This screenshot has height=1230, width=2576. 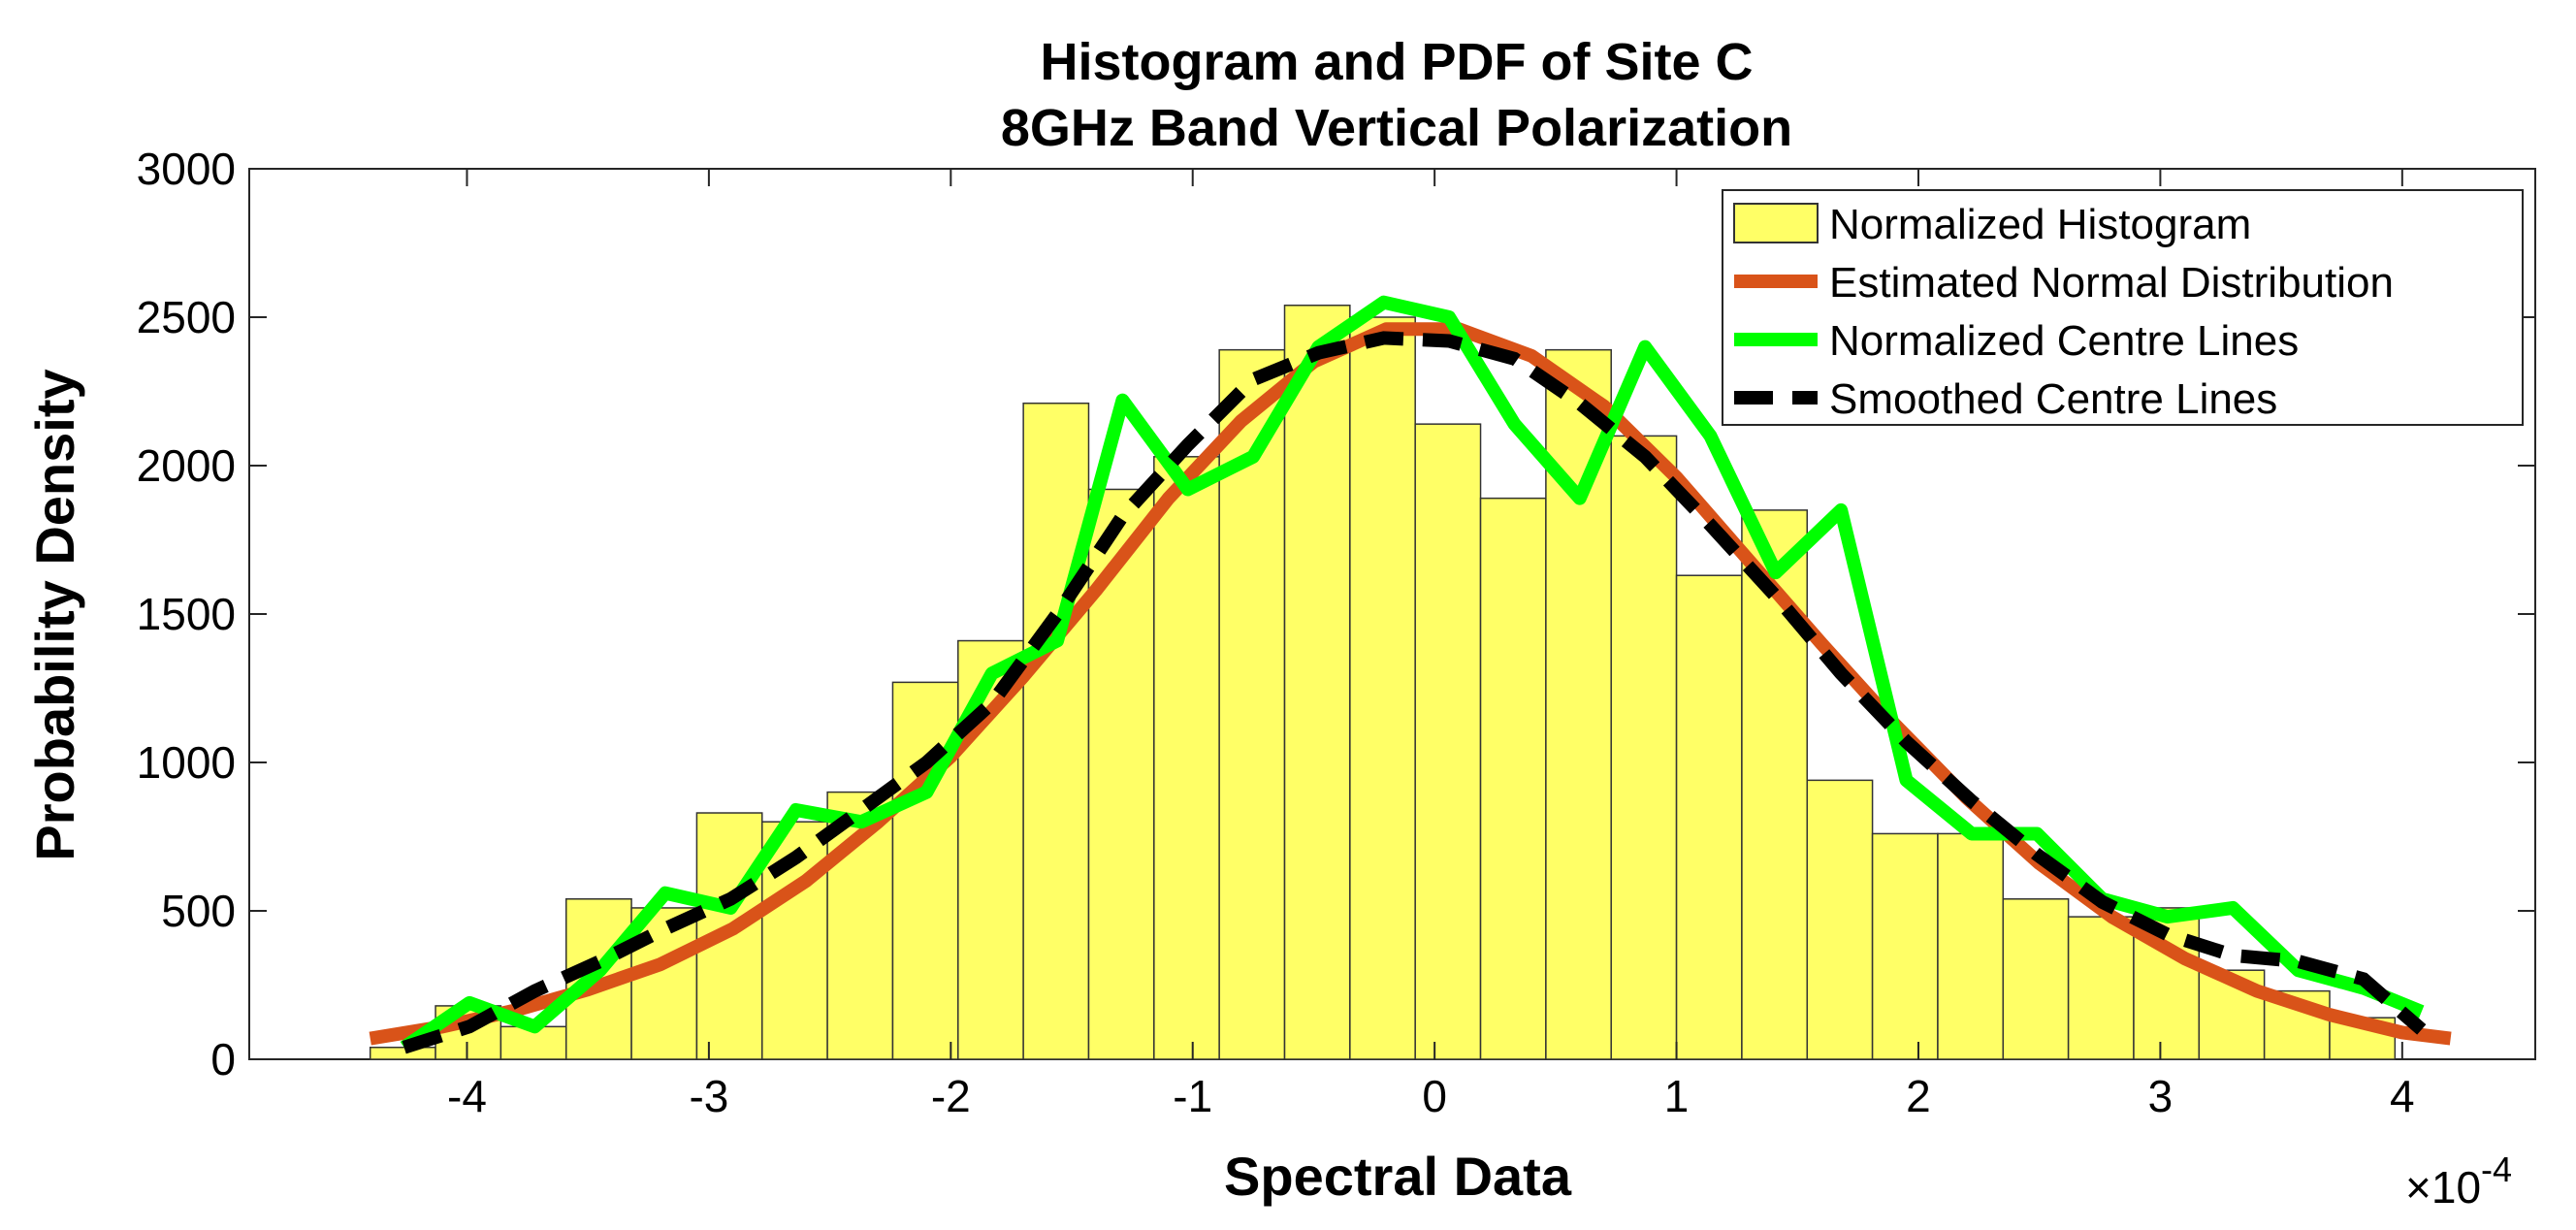 I want to click on x-axis-label: Spectral Data, so click(x=1398, y=1176).